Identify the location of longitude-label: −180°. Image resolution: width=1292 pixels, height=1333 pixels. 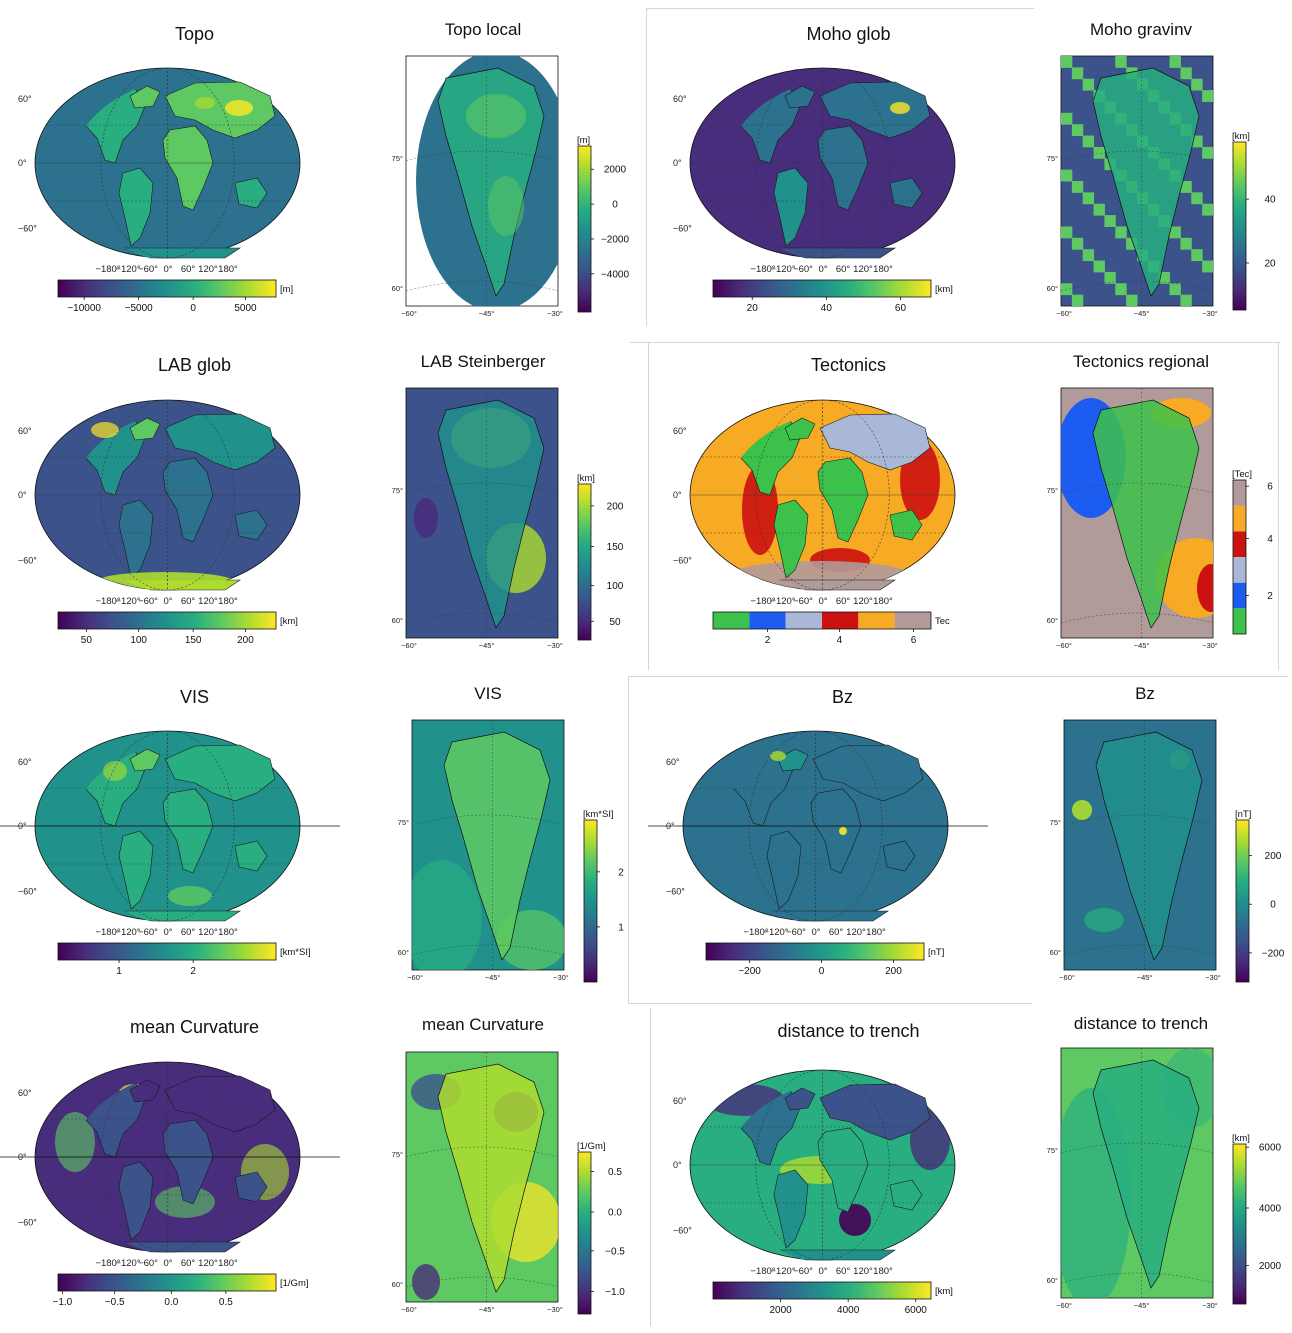
(107, 601).